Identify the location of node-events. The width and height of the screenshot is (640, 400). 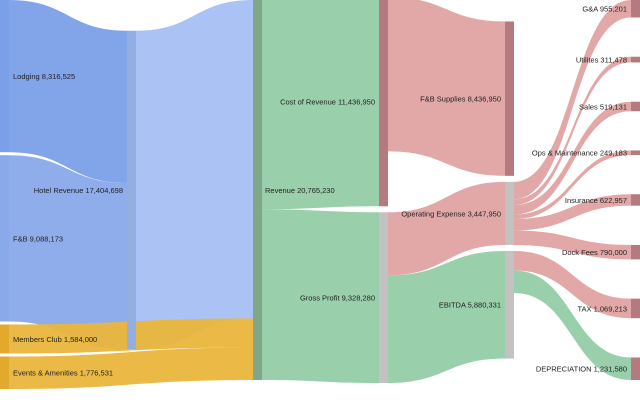
(4, 372).